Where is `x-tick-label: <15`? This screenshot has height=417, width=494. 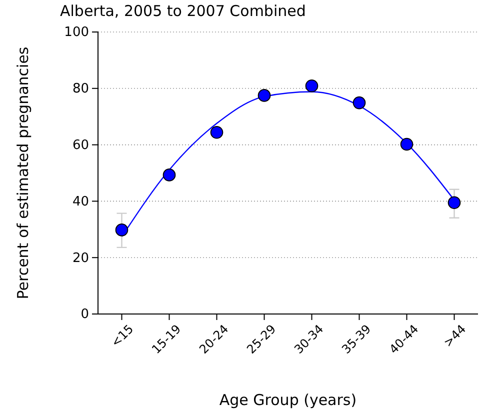 x-tick-label: <15 is located at coordinates (122, 336).